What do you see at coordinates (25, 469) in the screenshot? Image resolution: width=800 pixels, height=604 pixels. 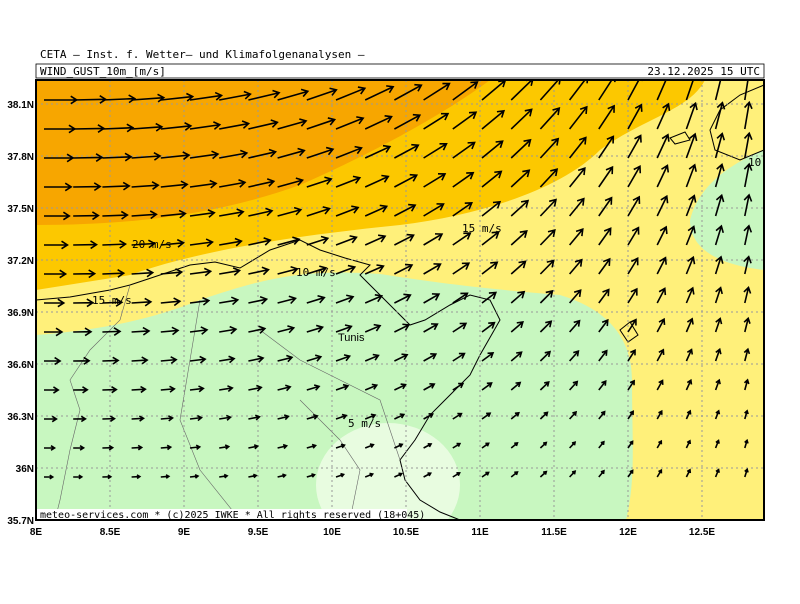 I see `lat-label: 36N` at bounding box center [25, 469].